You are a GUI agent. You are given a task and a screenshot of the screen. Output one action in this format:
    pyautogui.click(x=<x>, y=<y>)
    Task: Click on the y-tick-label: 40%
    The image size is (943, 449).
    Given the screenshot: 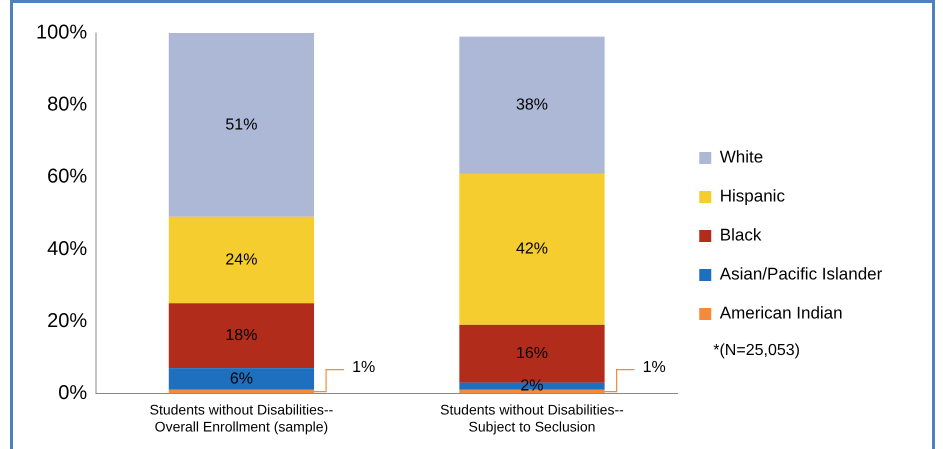 What is the action you would take?
    pyautogui.click(x=67, y=249)
    